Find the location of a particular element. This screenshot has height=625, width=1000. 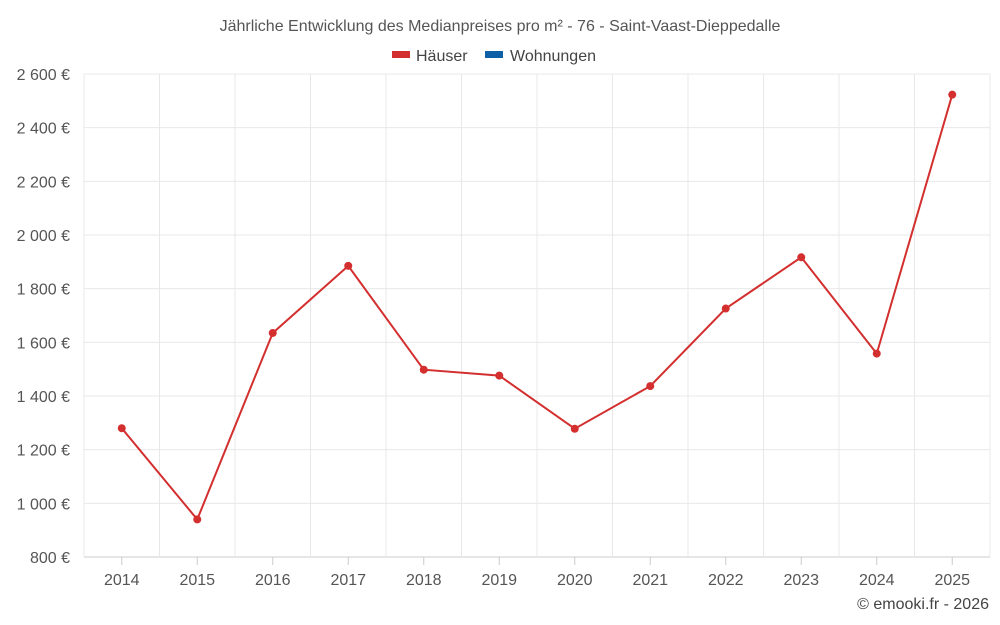

y-tick-label: 2 600 € is located at coordinates (43, 75).